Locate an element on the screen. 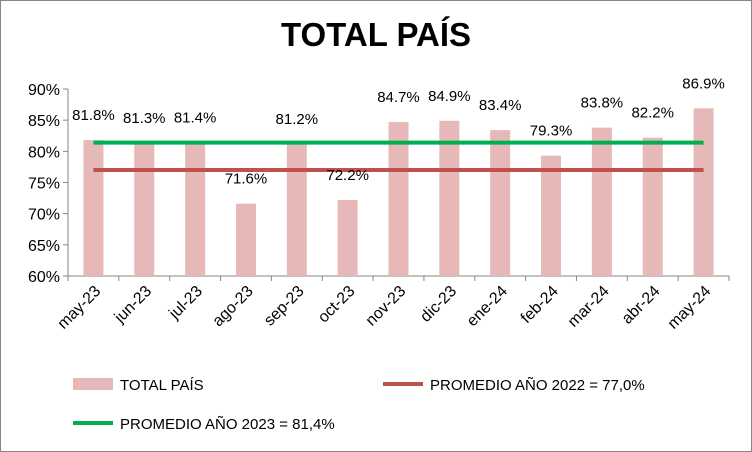 The image size is (752, 452). data-label: 83.8% is located at coordinates (602, 103).